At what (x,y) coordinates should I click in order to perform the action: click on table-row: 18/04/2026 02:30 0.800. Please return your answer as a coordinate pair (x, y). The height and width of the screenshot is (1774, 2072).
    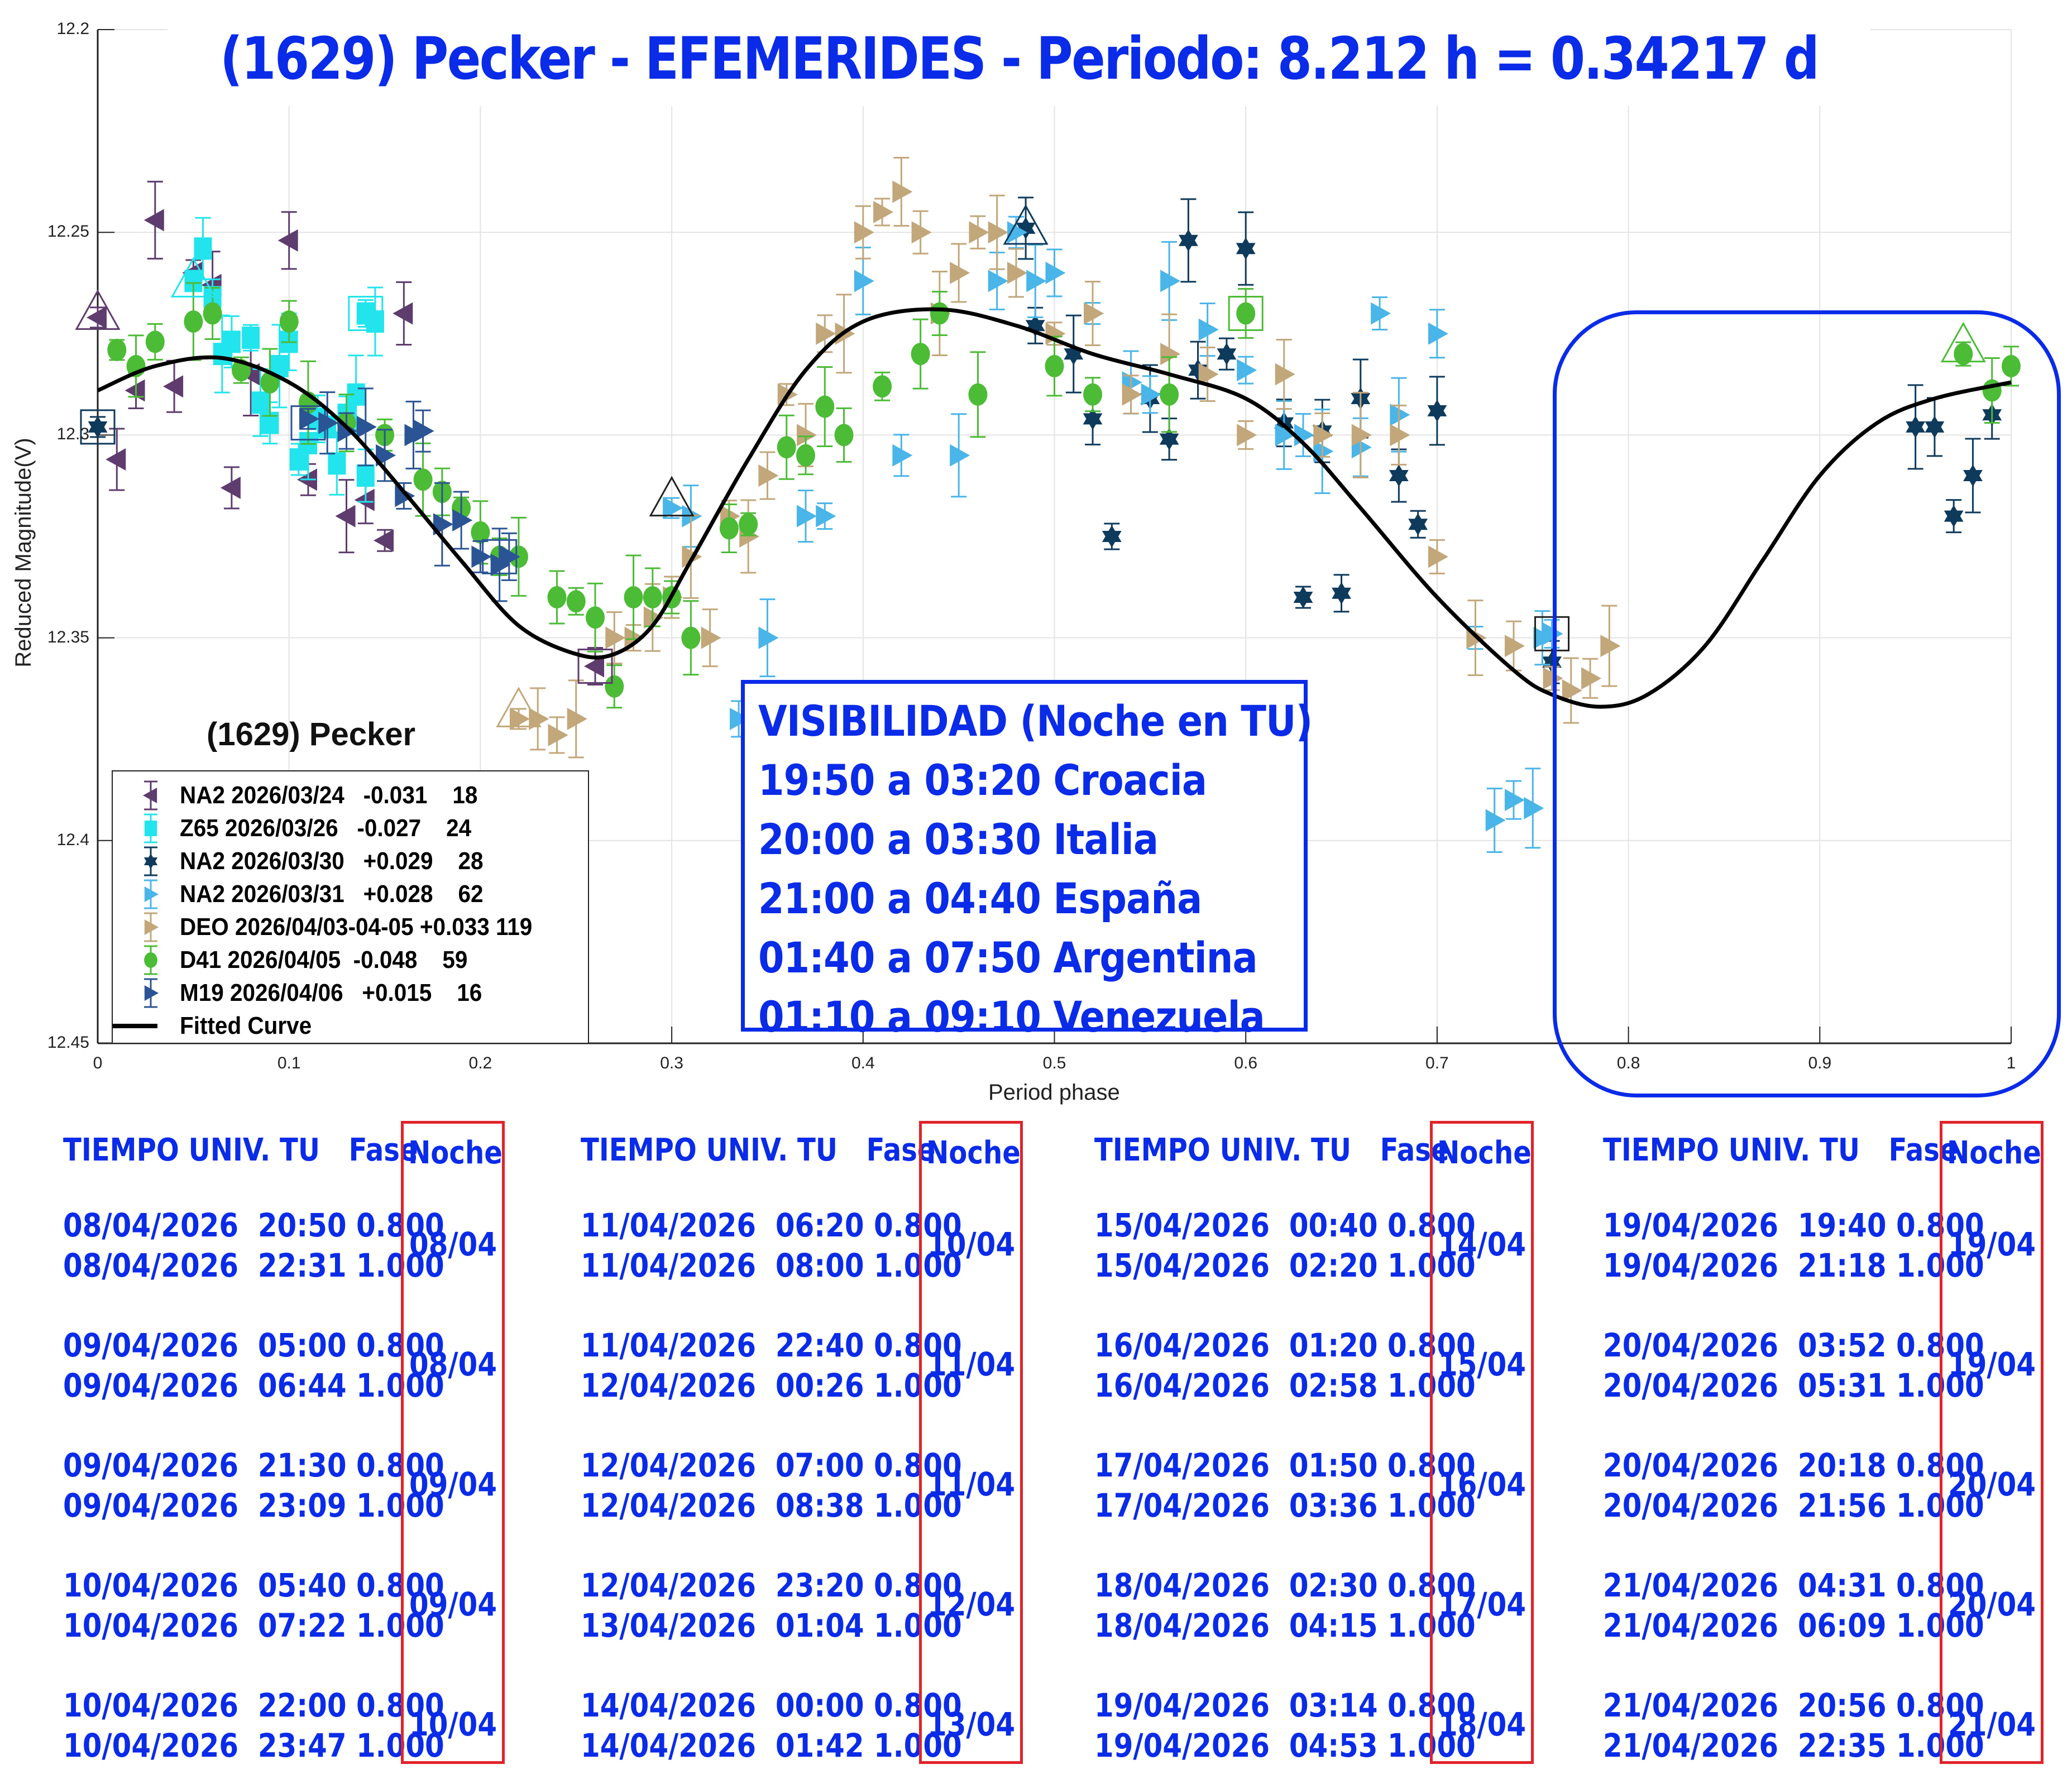
    Looking at the image, I should click on (1285, 1585).